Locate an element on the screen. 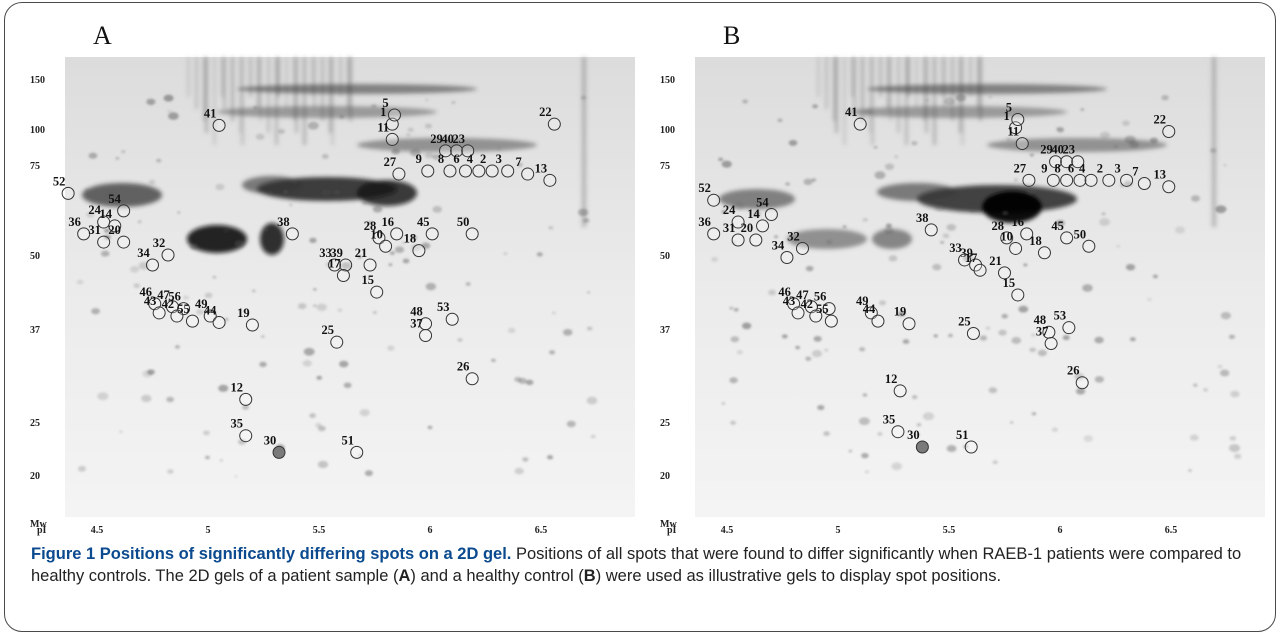 The image size is (1282, 637). mw-axis: 150 100 75 50 37 25 20 is located at coordinates (37, 278).